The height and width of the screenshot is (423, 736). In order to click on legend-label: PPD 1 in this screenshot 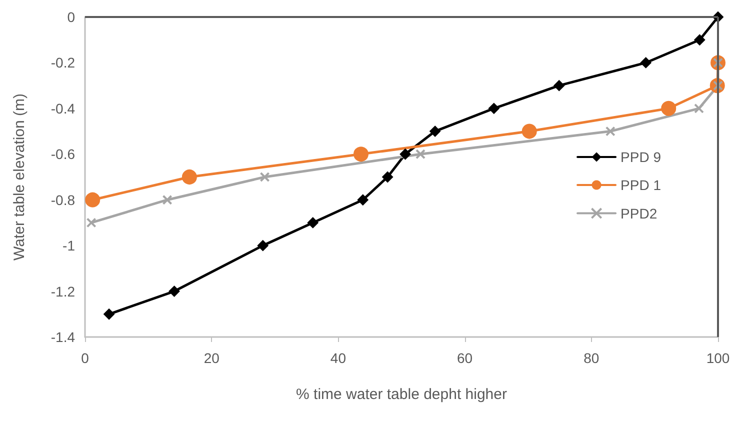, I will do `click(641, 185)`.